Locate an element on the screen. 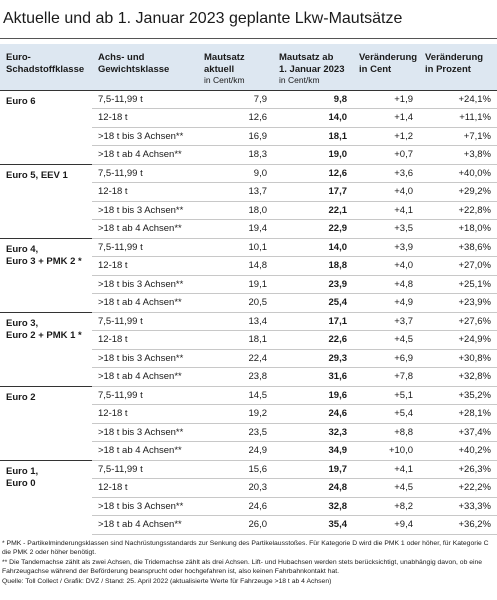  table-row: 12-18 t 14,8 18,8 +4,0 +27,0% is located at coordinates (248, 266).